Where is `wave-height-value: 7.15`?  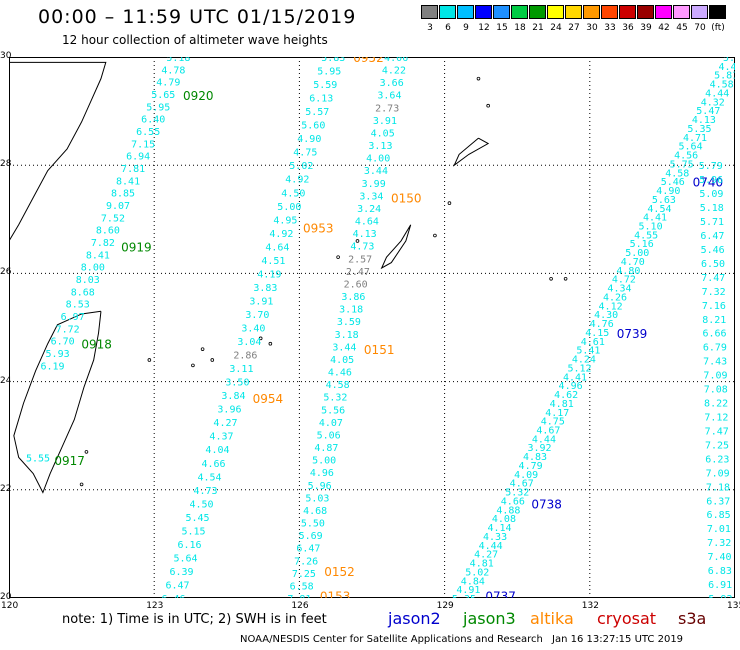
wave-height-value: 7.15 is located at coordinates (143, 144).